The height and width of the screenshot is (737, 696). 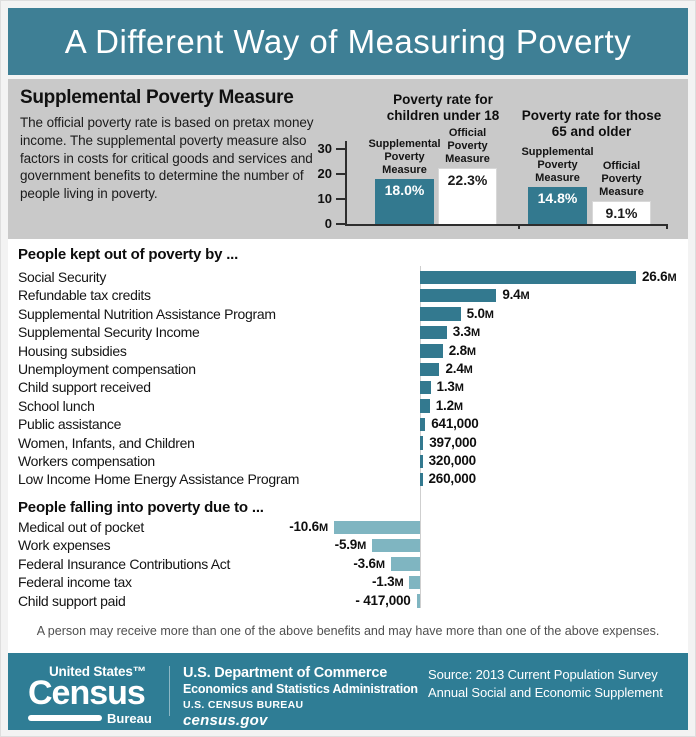 I want to click on row-label: Women, Infants, and Children, so click(x=106, y=442).